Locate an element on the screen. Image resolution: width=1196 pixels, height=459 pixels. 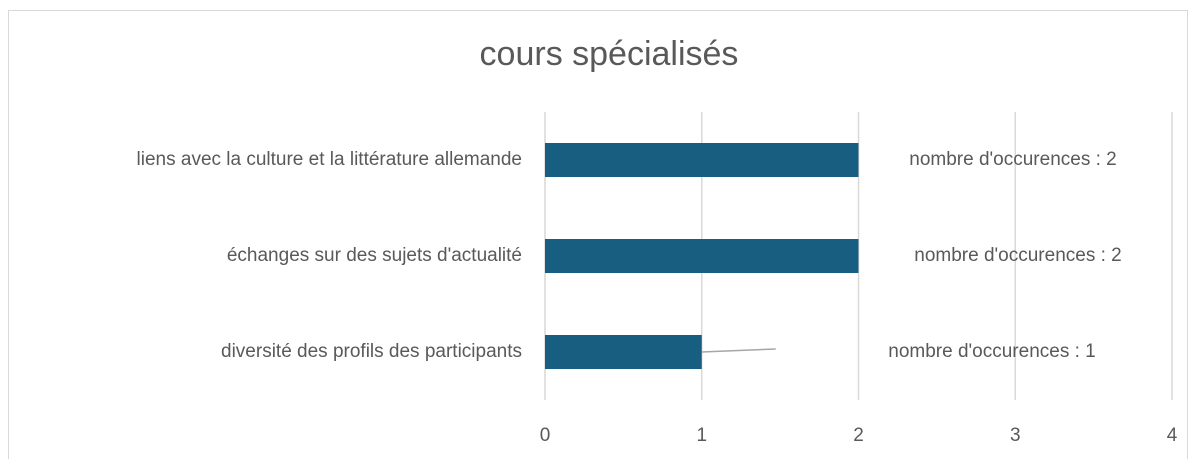
x-tick-label: 2 is located at coordinates (858, 435).